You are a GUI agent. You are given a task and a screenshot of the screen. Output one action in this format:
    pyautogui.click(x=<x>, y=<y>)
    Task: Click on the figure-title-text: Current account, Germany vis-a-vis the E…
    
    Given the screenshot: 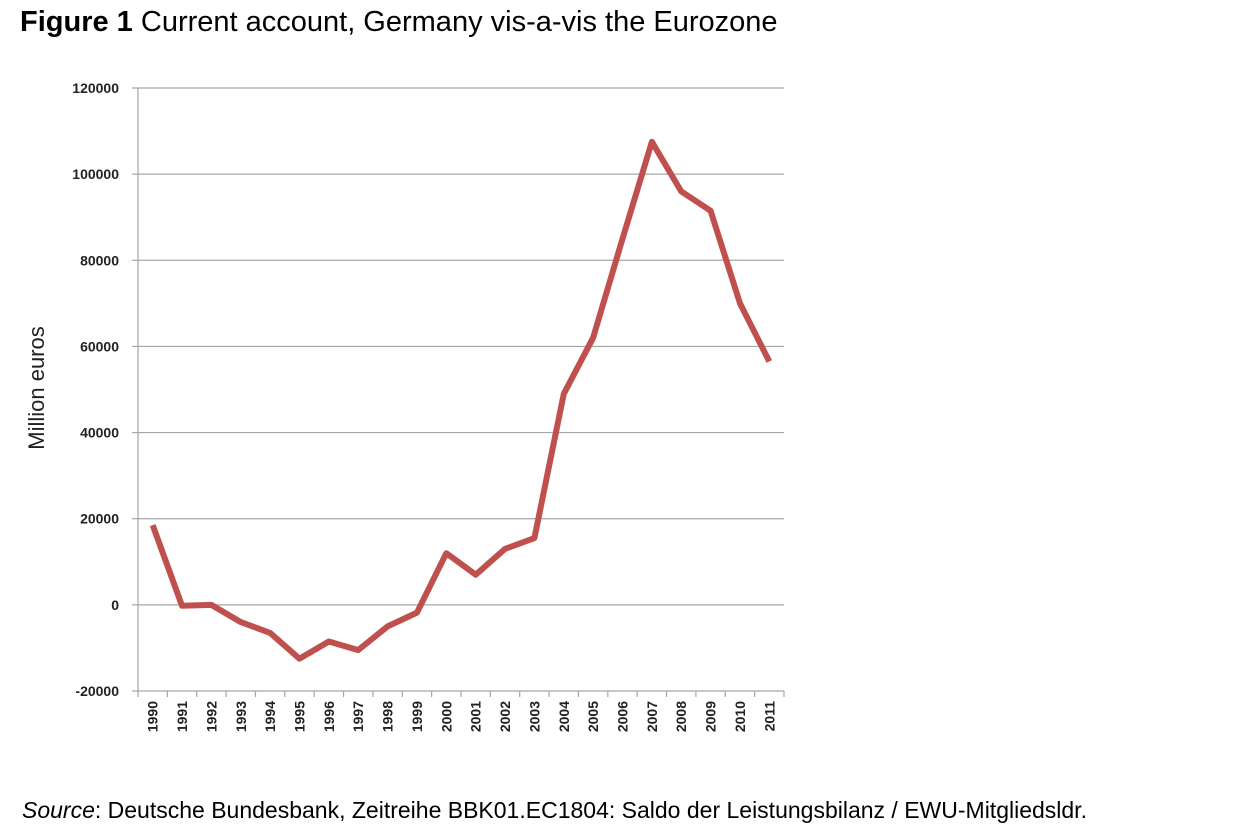 What is the action you would take?
    pyautogui.click(x=455, y=22)
    